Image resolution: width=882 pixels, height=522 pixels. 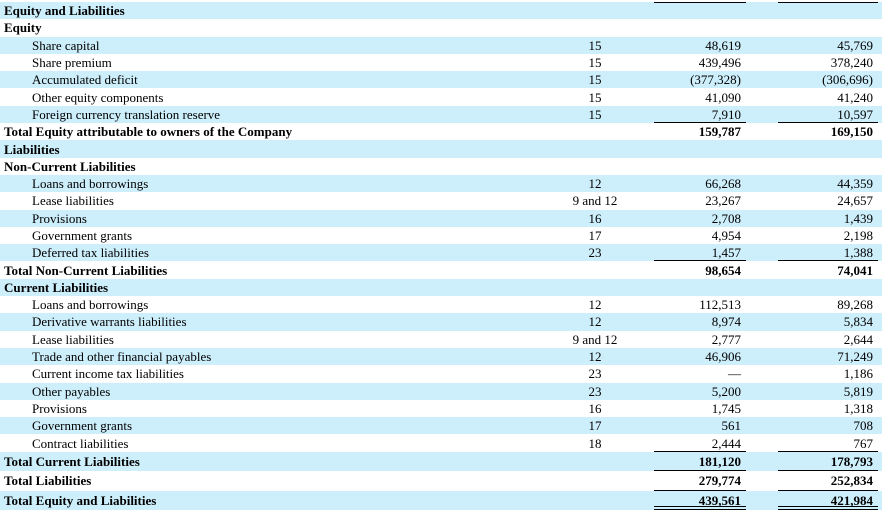 What do you see at coordinates (855, 97) in the screenshot?
I see `value-prior: 41,240` at bounding box center [855, 97].